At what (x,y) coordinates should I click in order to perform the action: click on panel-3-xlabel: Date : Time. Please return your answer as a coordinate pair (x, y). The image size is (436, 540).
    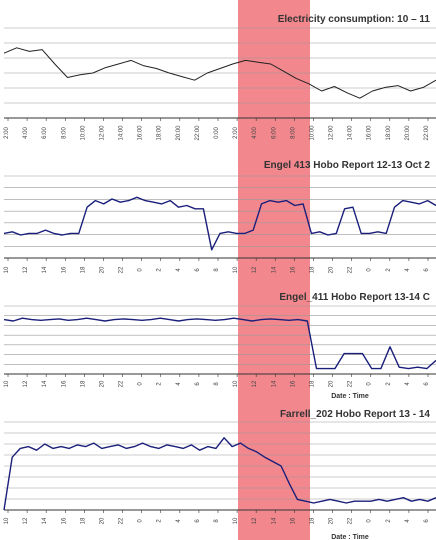
    Looking at the image, I should click on (350, 396).